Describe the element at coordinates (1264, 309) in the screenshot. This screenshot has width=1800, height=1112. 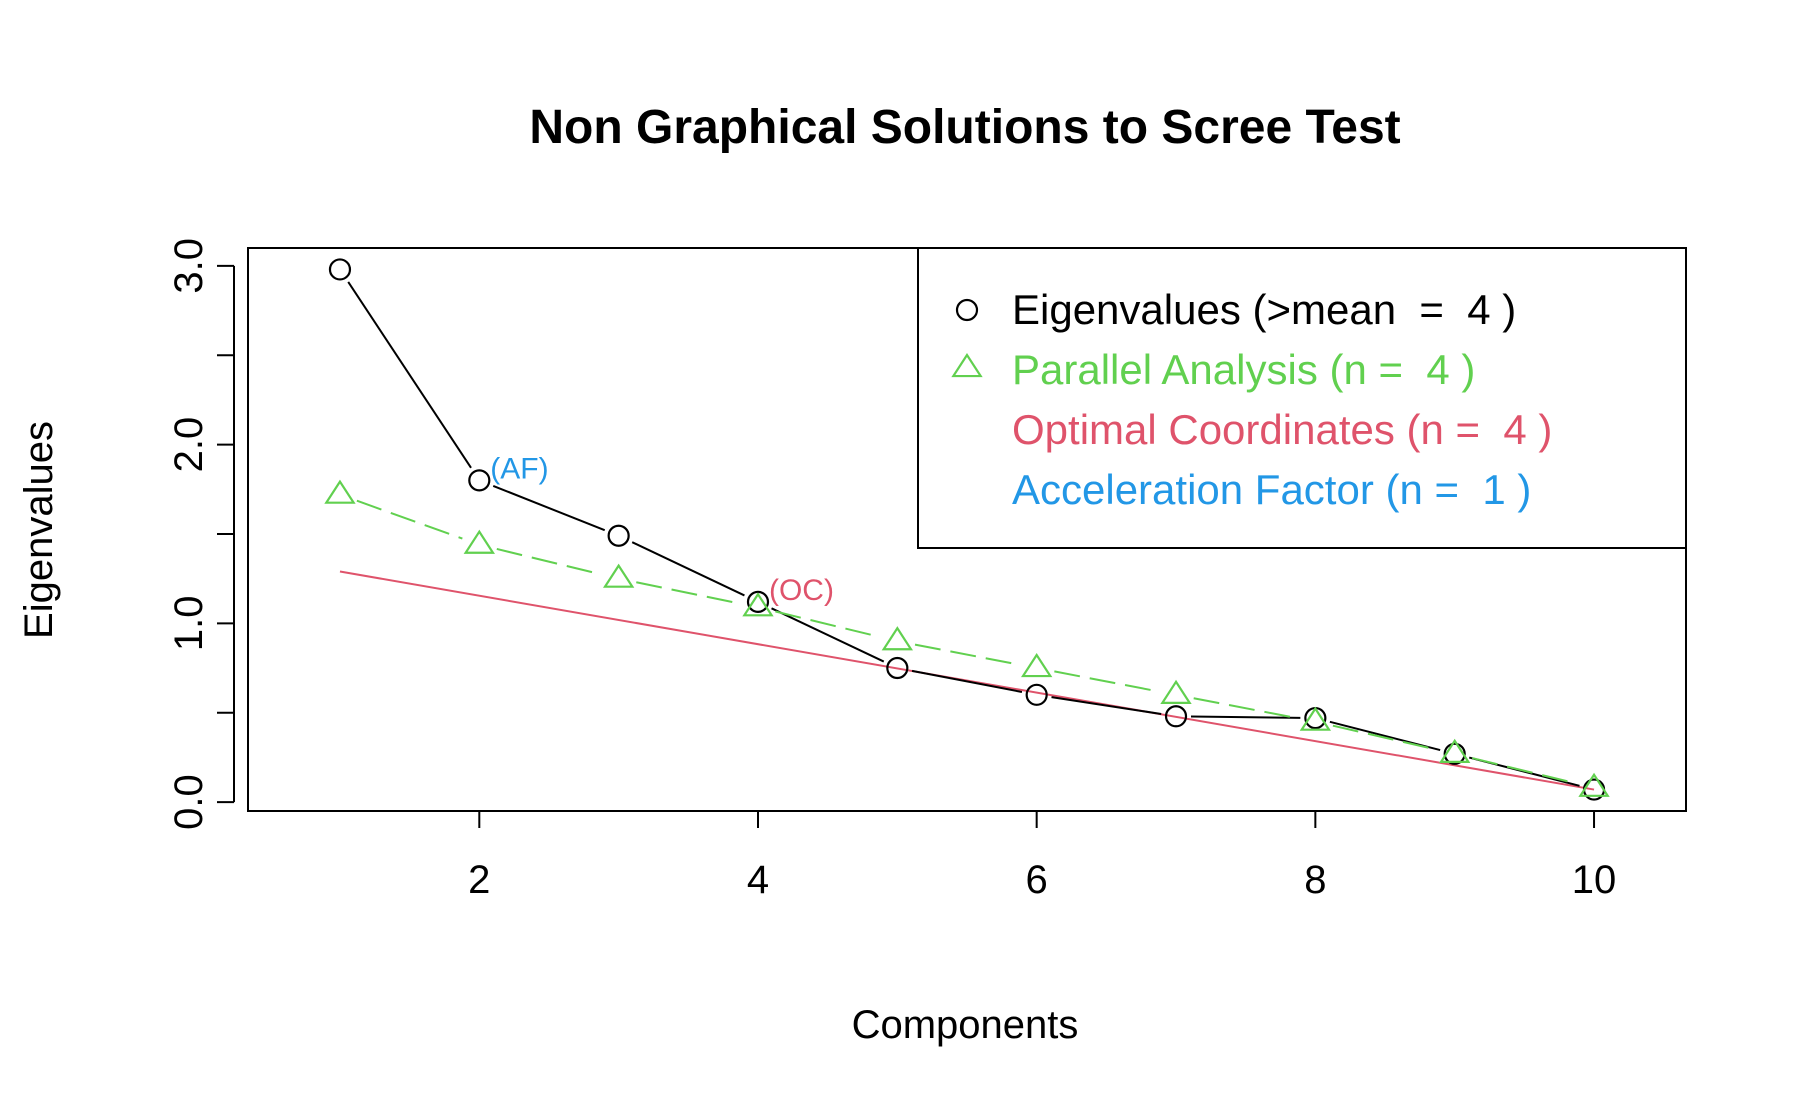
I see `legend-entry: Eigenvalues (>mean = 4 )` at that location.